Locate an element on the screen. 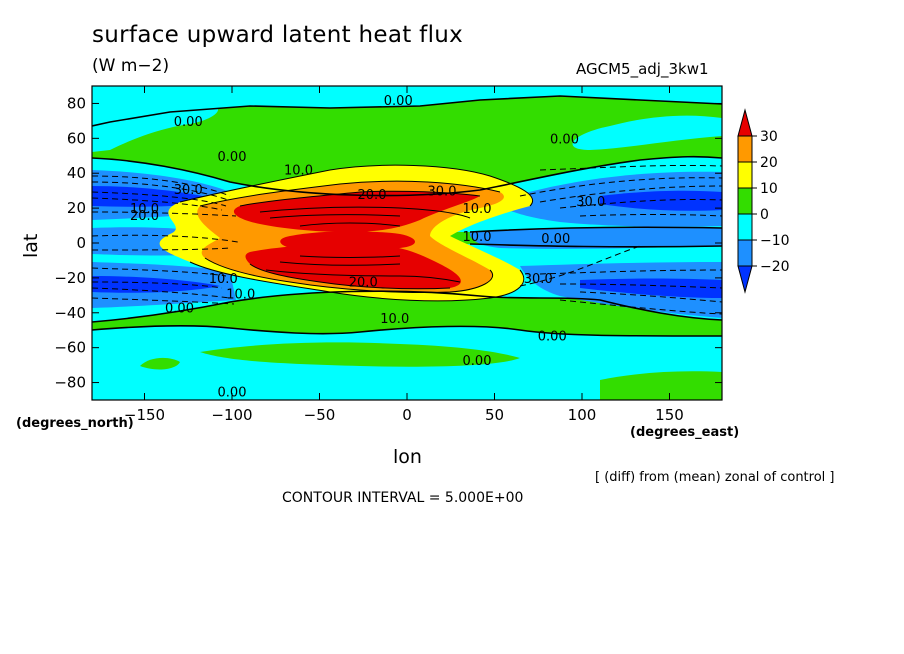 The image size is (904, 654). x-tick-label-5: 100 is located at coordinates (582, 415).